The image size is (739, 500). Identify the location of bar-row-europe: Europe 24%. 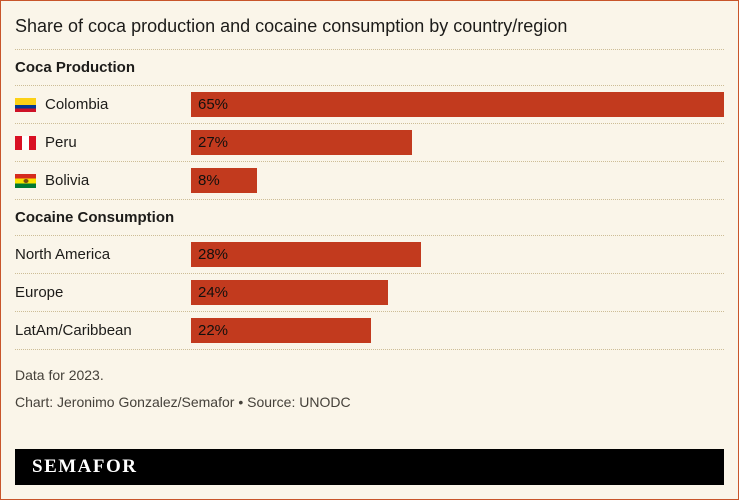
(369, 293).